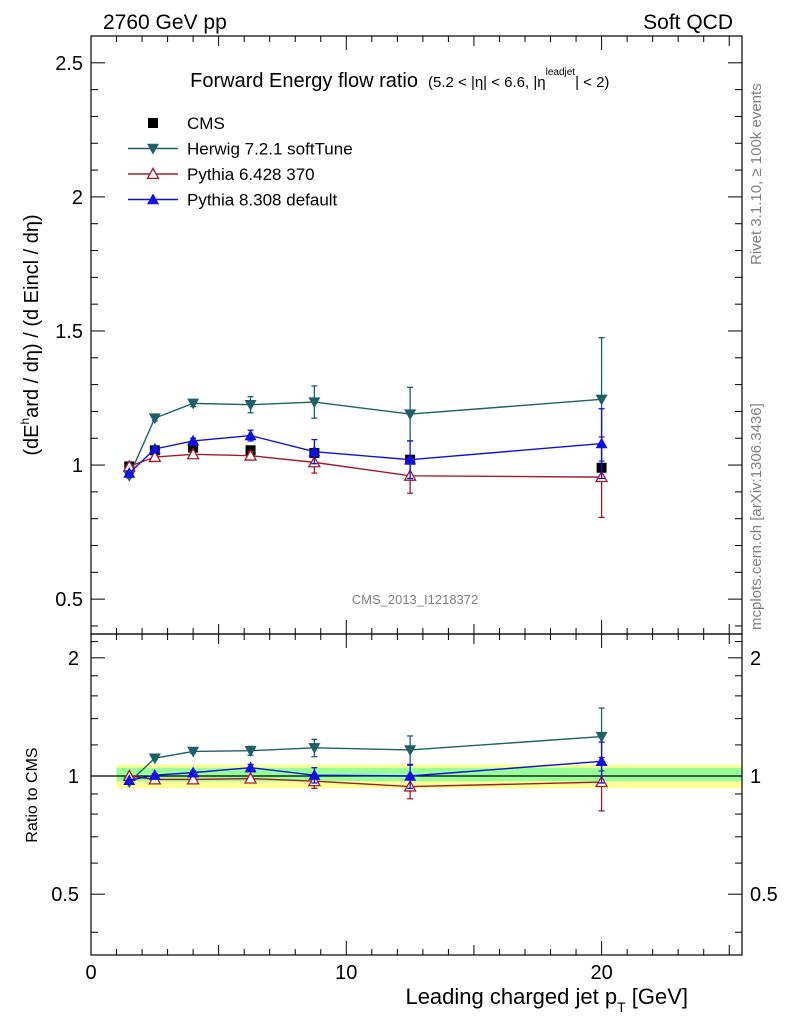 The image size is (786, 1024). I want to click on legend-label-cms: CMS, so click(206, 123).